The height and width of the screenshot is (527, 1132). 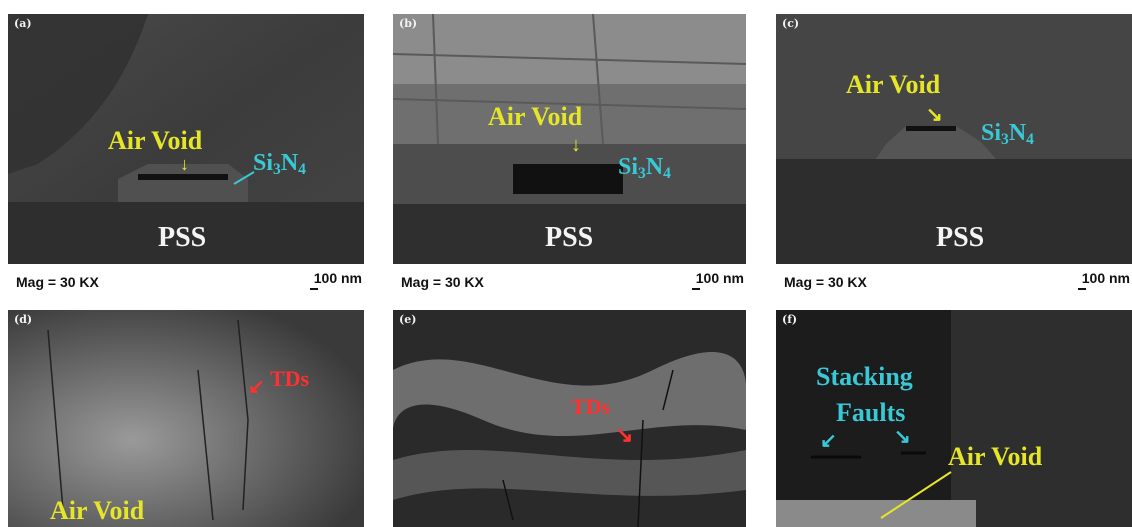 What do you see at coordinates (871, 412) in the screenshot?
I see `faults-label: Faults` at bounding box center [871, 412].